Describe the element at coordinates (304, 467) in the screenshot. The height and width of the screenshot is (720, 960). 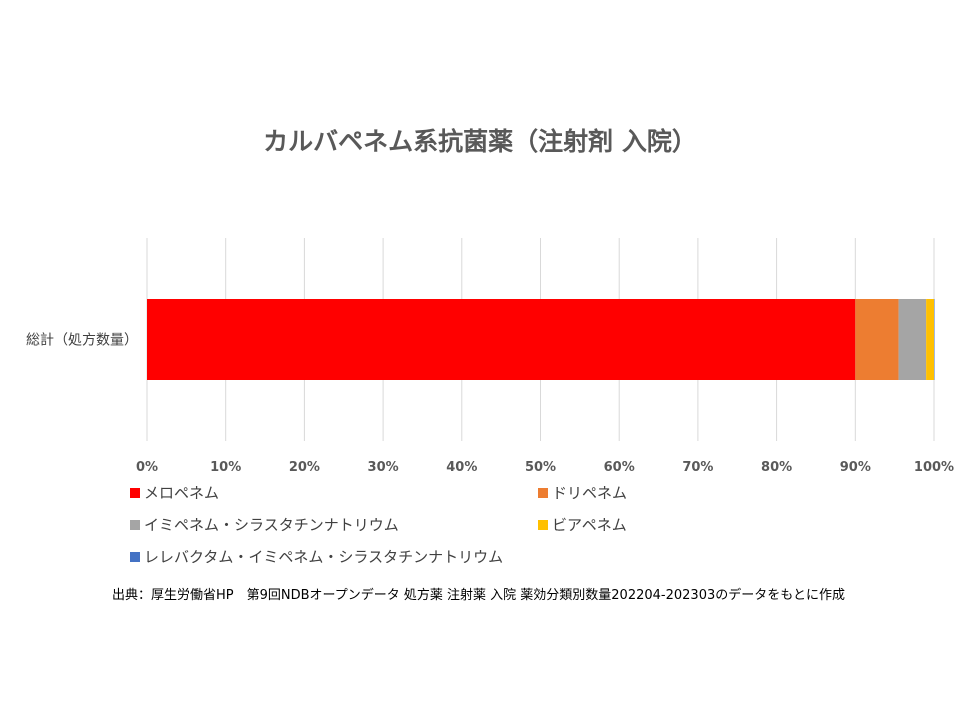
I see `x-tick-label: 20%` at that location.